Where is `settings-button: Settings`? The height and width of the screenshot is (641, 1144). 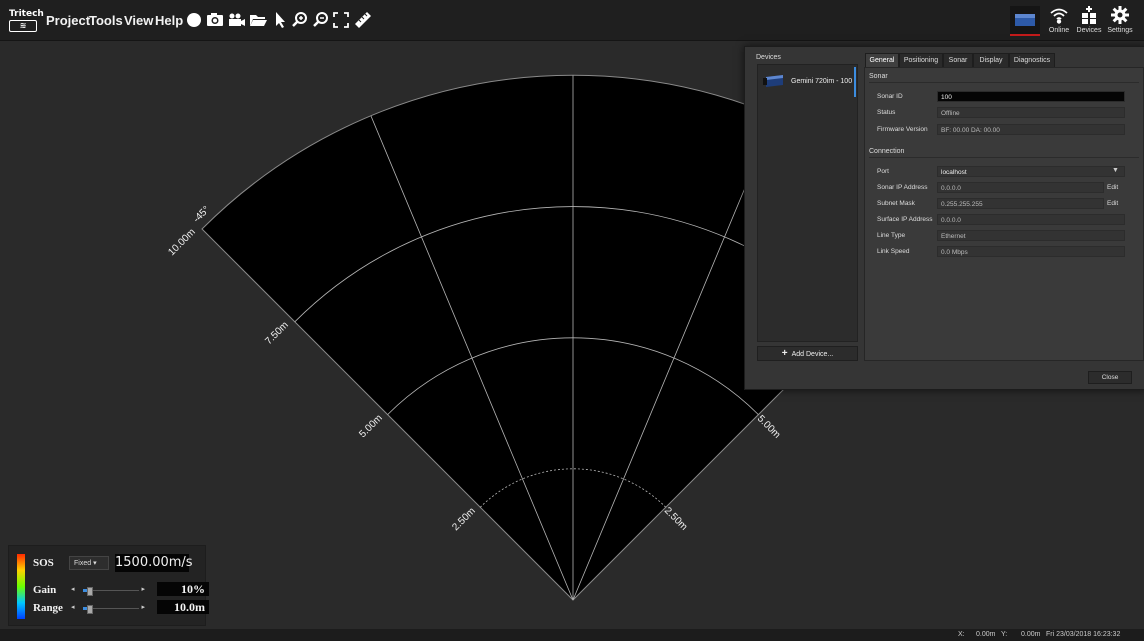 settings-button: Settings is located at coordinates (1120, 21).